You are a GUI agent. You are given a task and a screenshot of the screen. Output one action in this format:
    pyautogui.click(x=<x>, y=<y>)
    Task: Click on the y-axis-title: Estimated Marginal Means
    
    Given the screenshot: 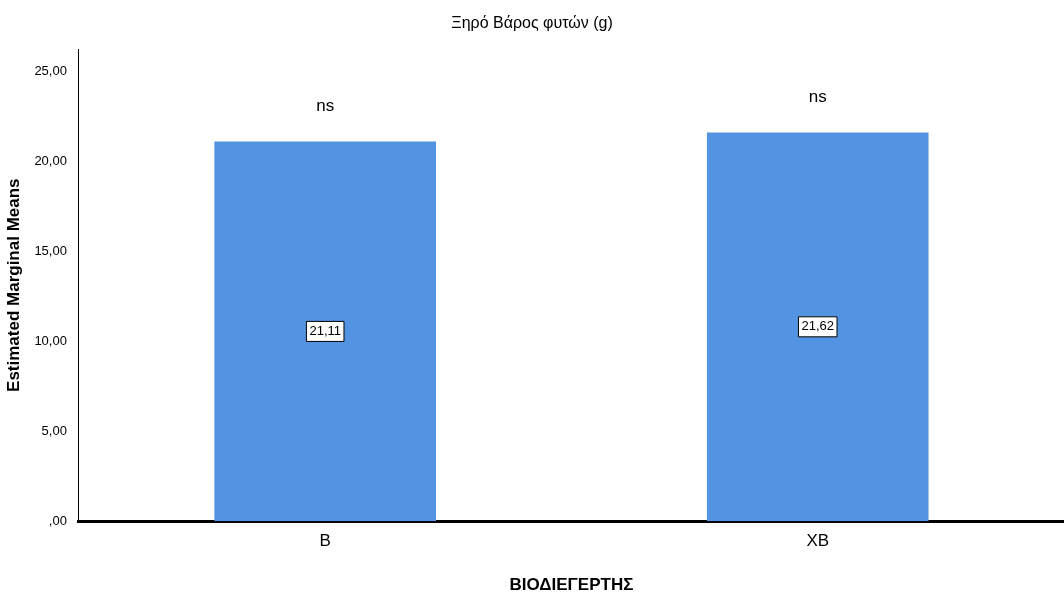 What is the action you would take?
    pyautogui.click(x=13, y=285)
    